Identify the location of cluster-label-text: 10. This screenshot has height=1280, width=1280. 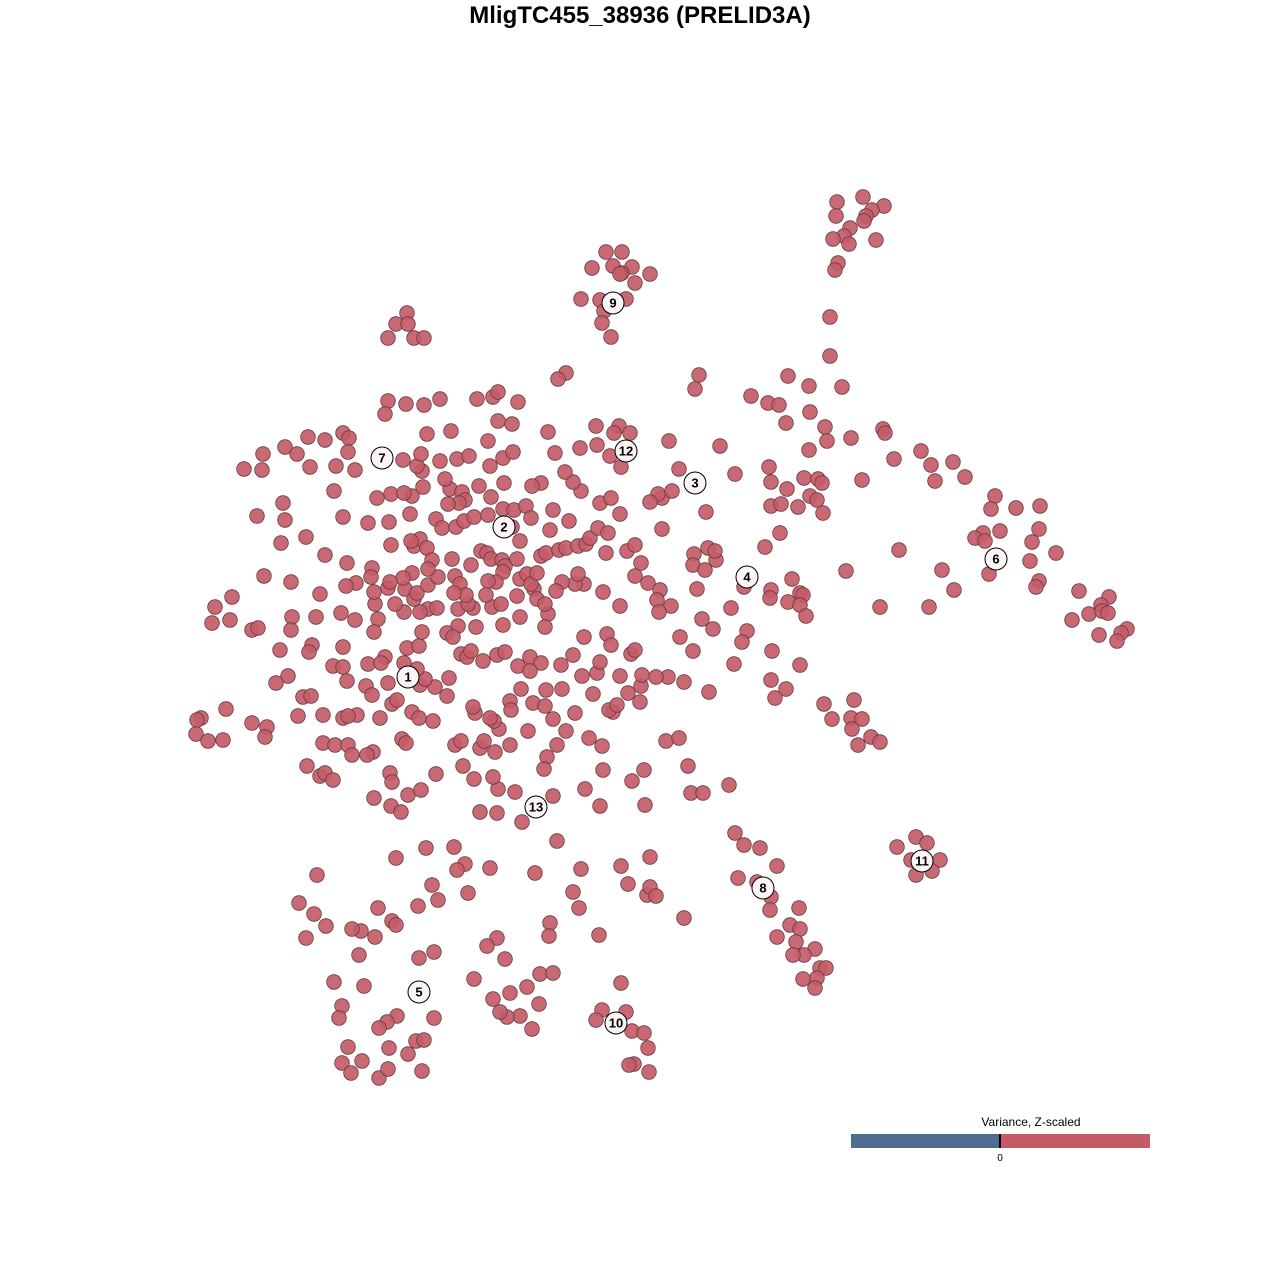
(616, 1023).